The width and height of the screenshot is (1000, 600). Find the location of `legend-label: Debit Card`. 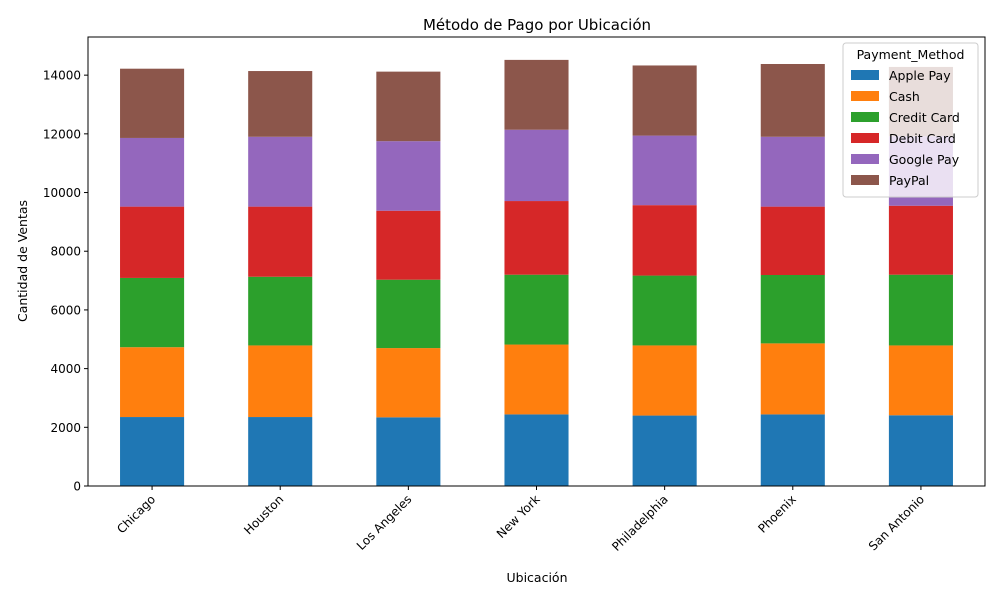

legend-label: Debit Card is located at coordinates (922, 138).